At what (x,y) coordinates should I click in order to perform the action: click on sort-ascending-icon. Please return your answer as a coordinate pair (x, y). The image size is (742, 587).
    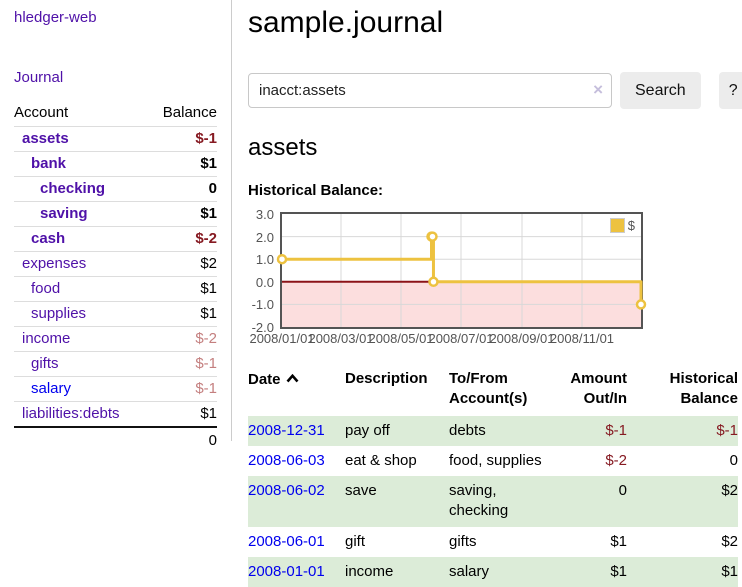
    Looking at the image, I should click on (292, 379).